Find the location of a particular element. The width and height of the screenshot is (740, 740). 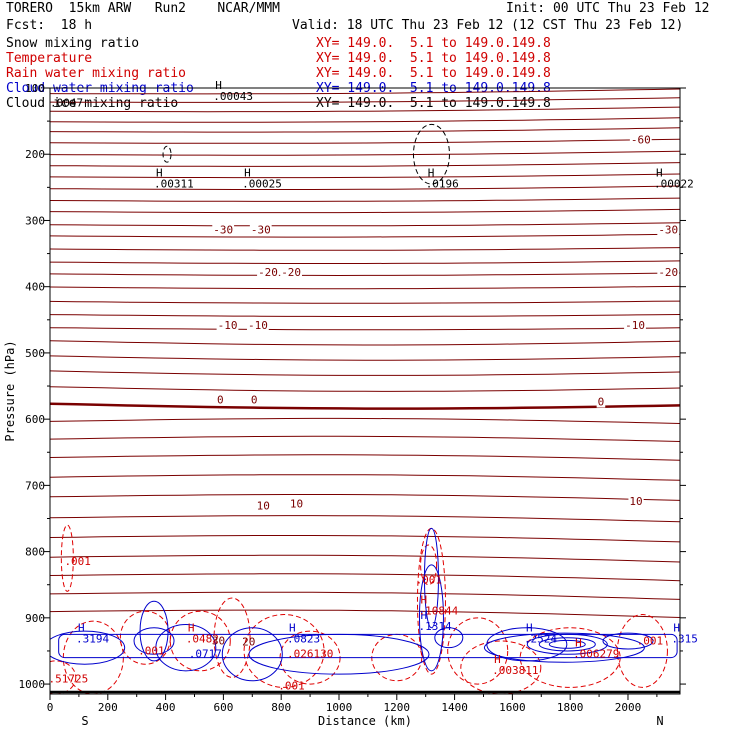

y-tick-label: 700 is located at coordinates (35, 485).